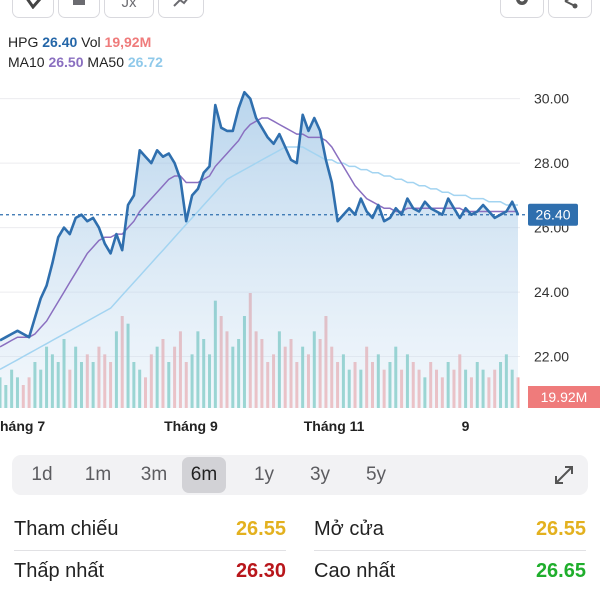 Image resolution: width=600 pixels, height=600 pixels. Describe the element at coordinates (59, 571) in the screenshot. I see `low-label: Thấp nhất` at that location.